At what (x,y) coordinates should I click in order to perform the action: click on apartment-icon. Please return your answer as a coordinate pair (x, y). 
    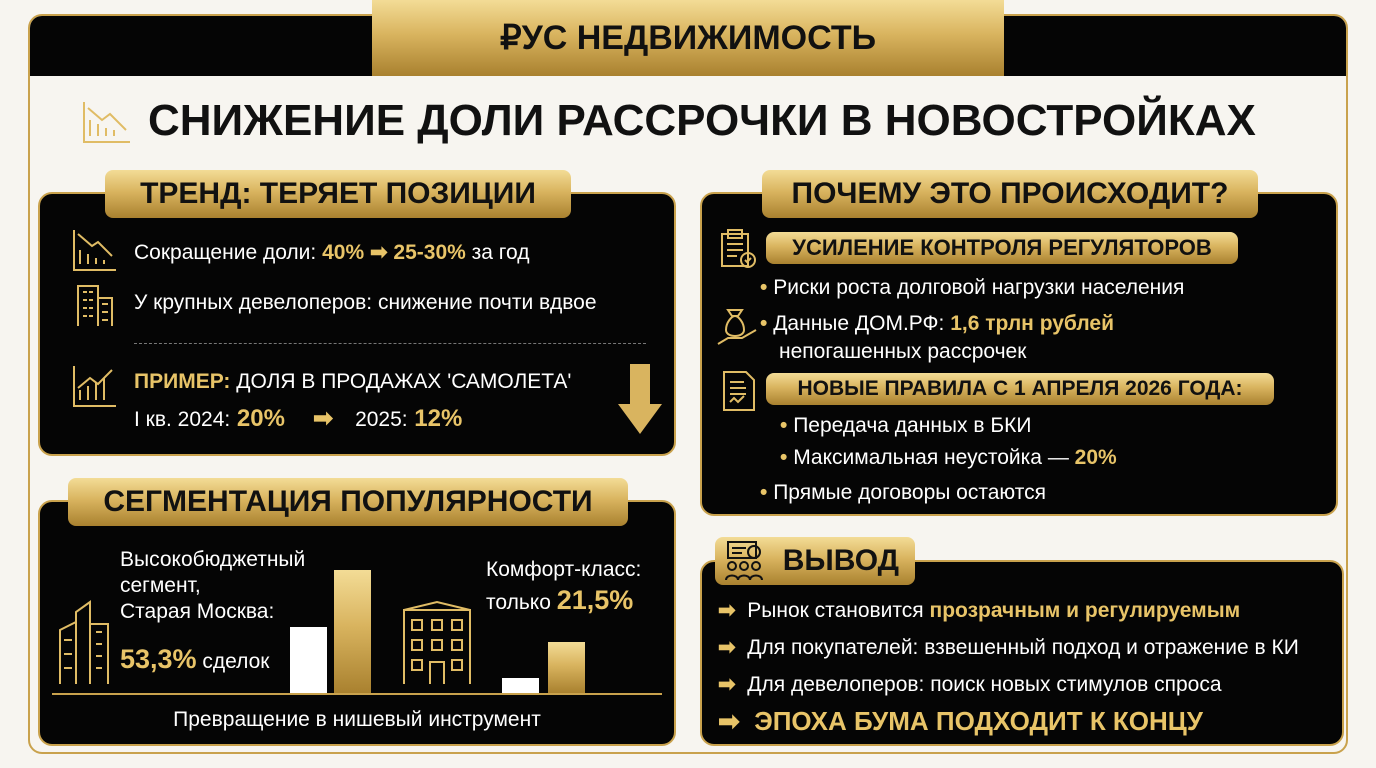
    Looking at the image, I should click on (437, 642).